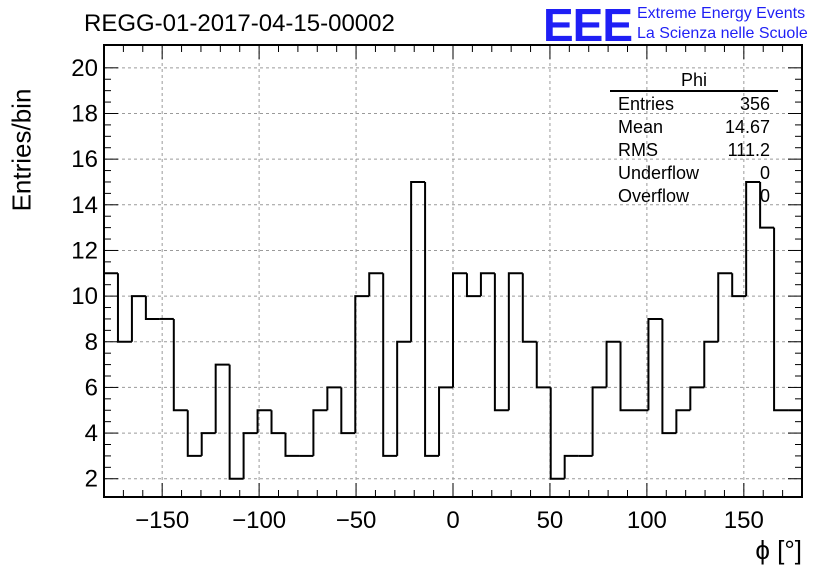  Describe the element at coordinates (452, 520) in the screenshot. I see `x-tick-label: 0` at that location.